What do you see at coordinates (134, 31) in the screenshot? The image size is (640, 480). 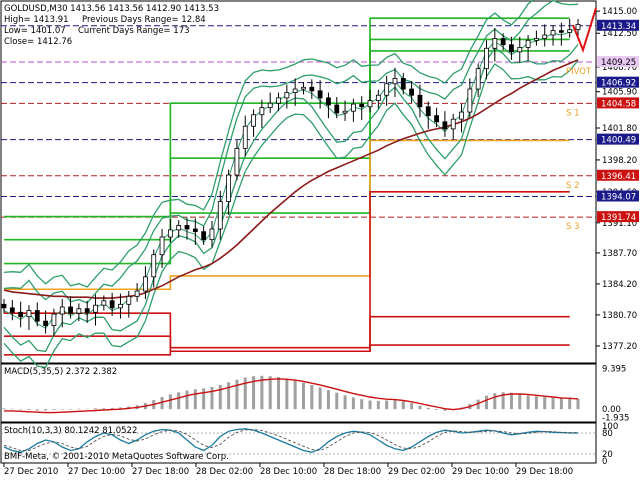 I see `current-days-range: Current Days Range= 173` at bounding box center [134, 31].